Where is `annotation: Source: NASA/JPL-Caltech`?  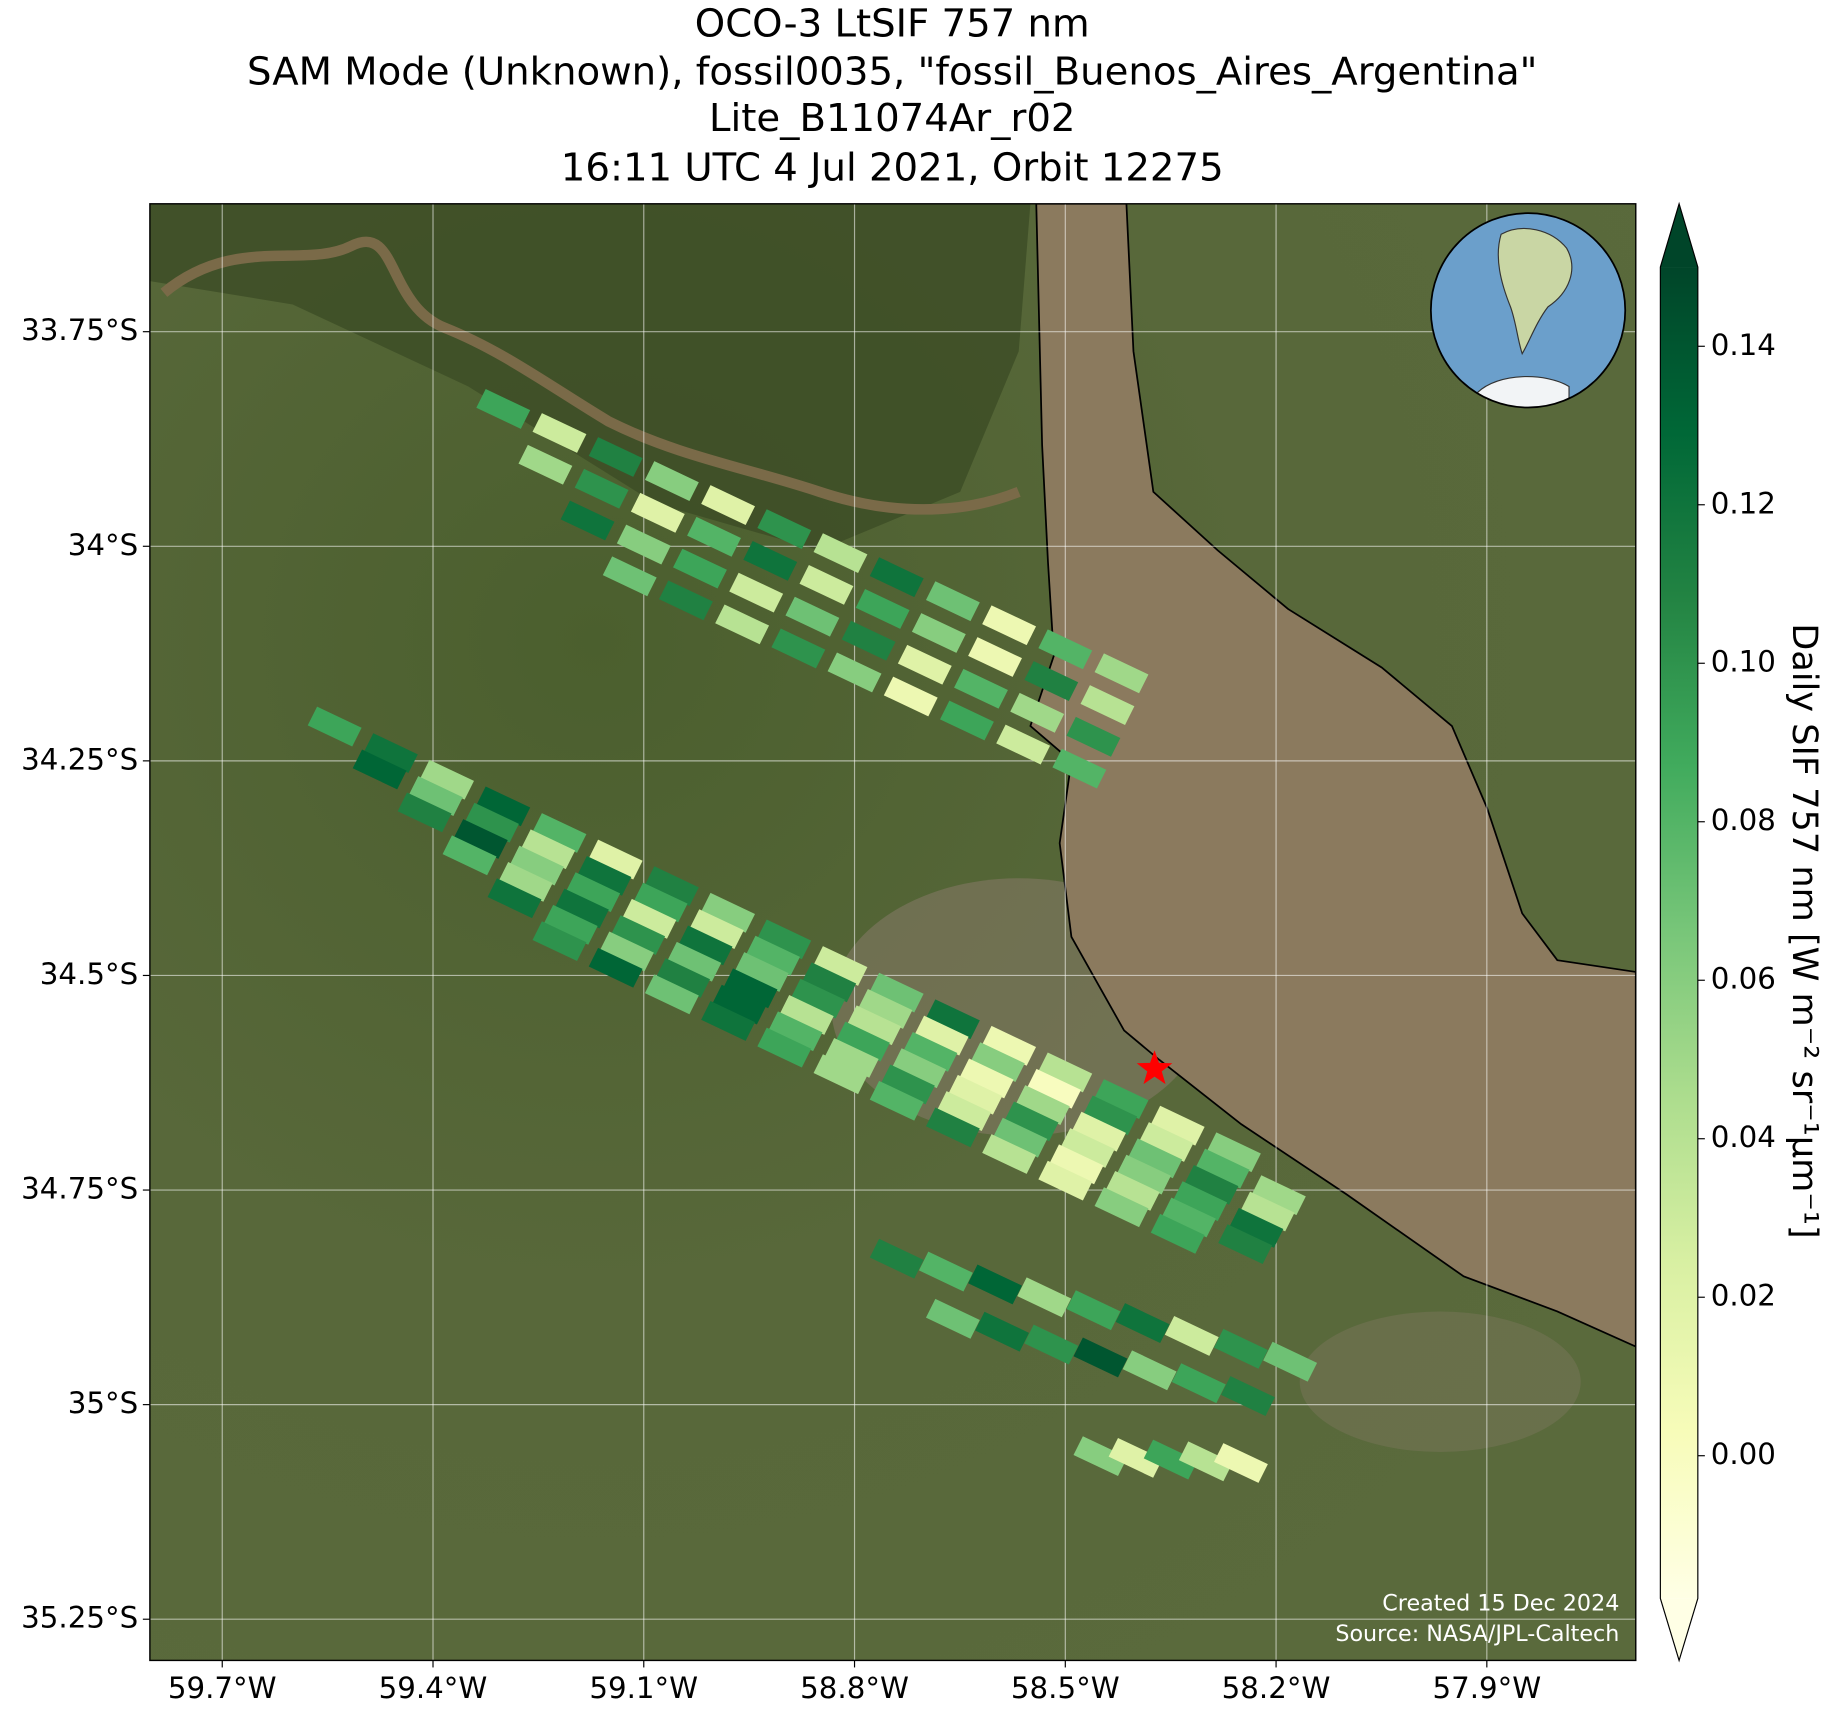
annotation: Source: NASA/JPL-Caltech is located at coordinates (1477, 1634).